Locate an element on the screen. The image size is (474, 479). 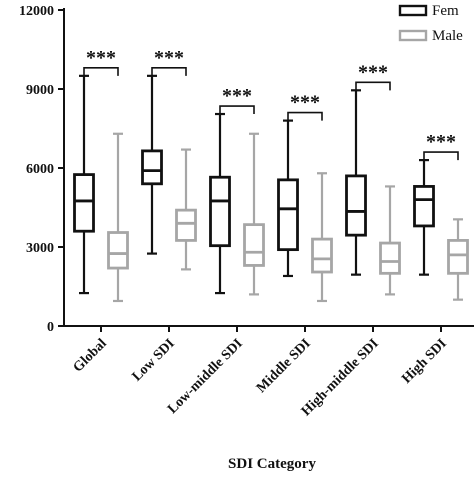
y-tick-label: 0 is located at coordinates (50, 327).